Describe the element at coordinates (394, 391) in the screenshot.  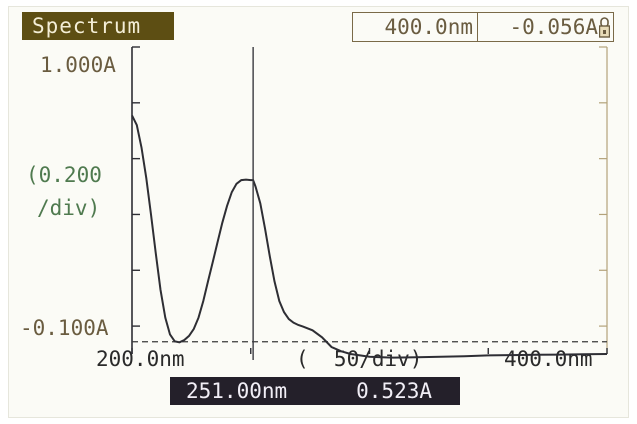
I see `cursor-absorbance: 0.523A` at that location.